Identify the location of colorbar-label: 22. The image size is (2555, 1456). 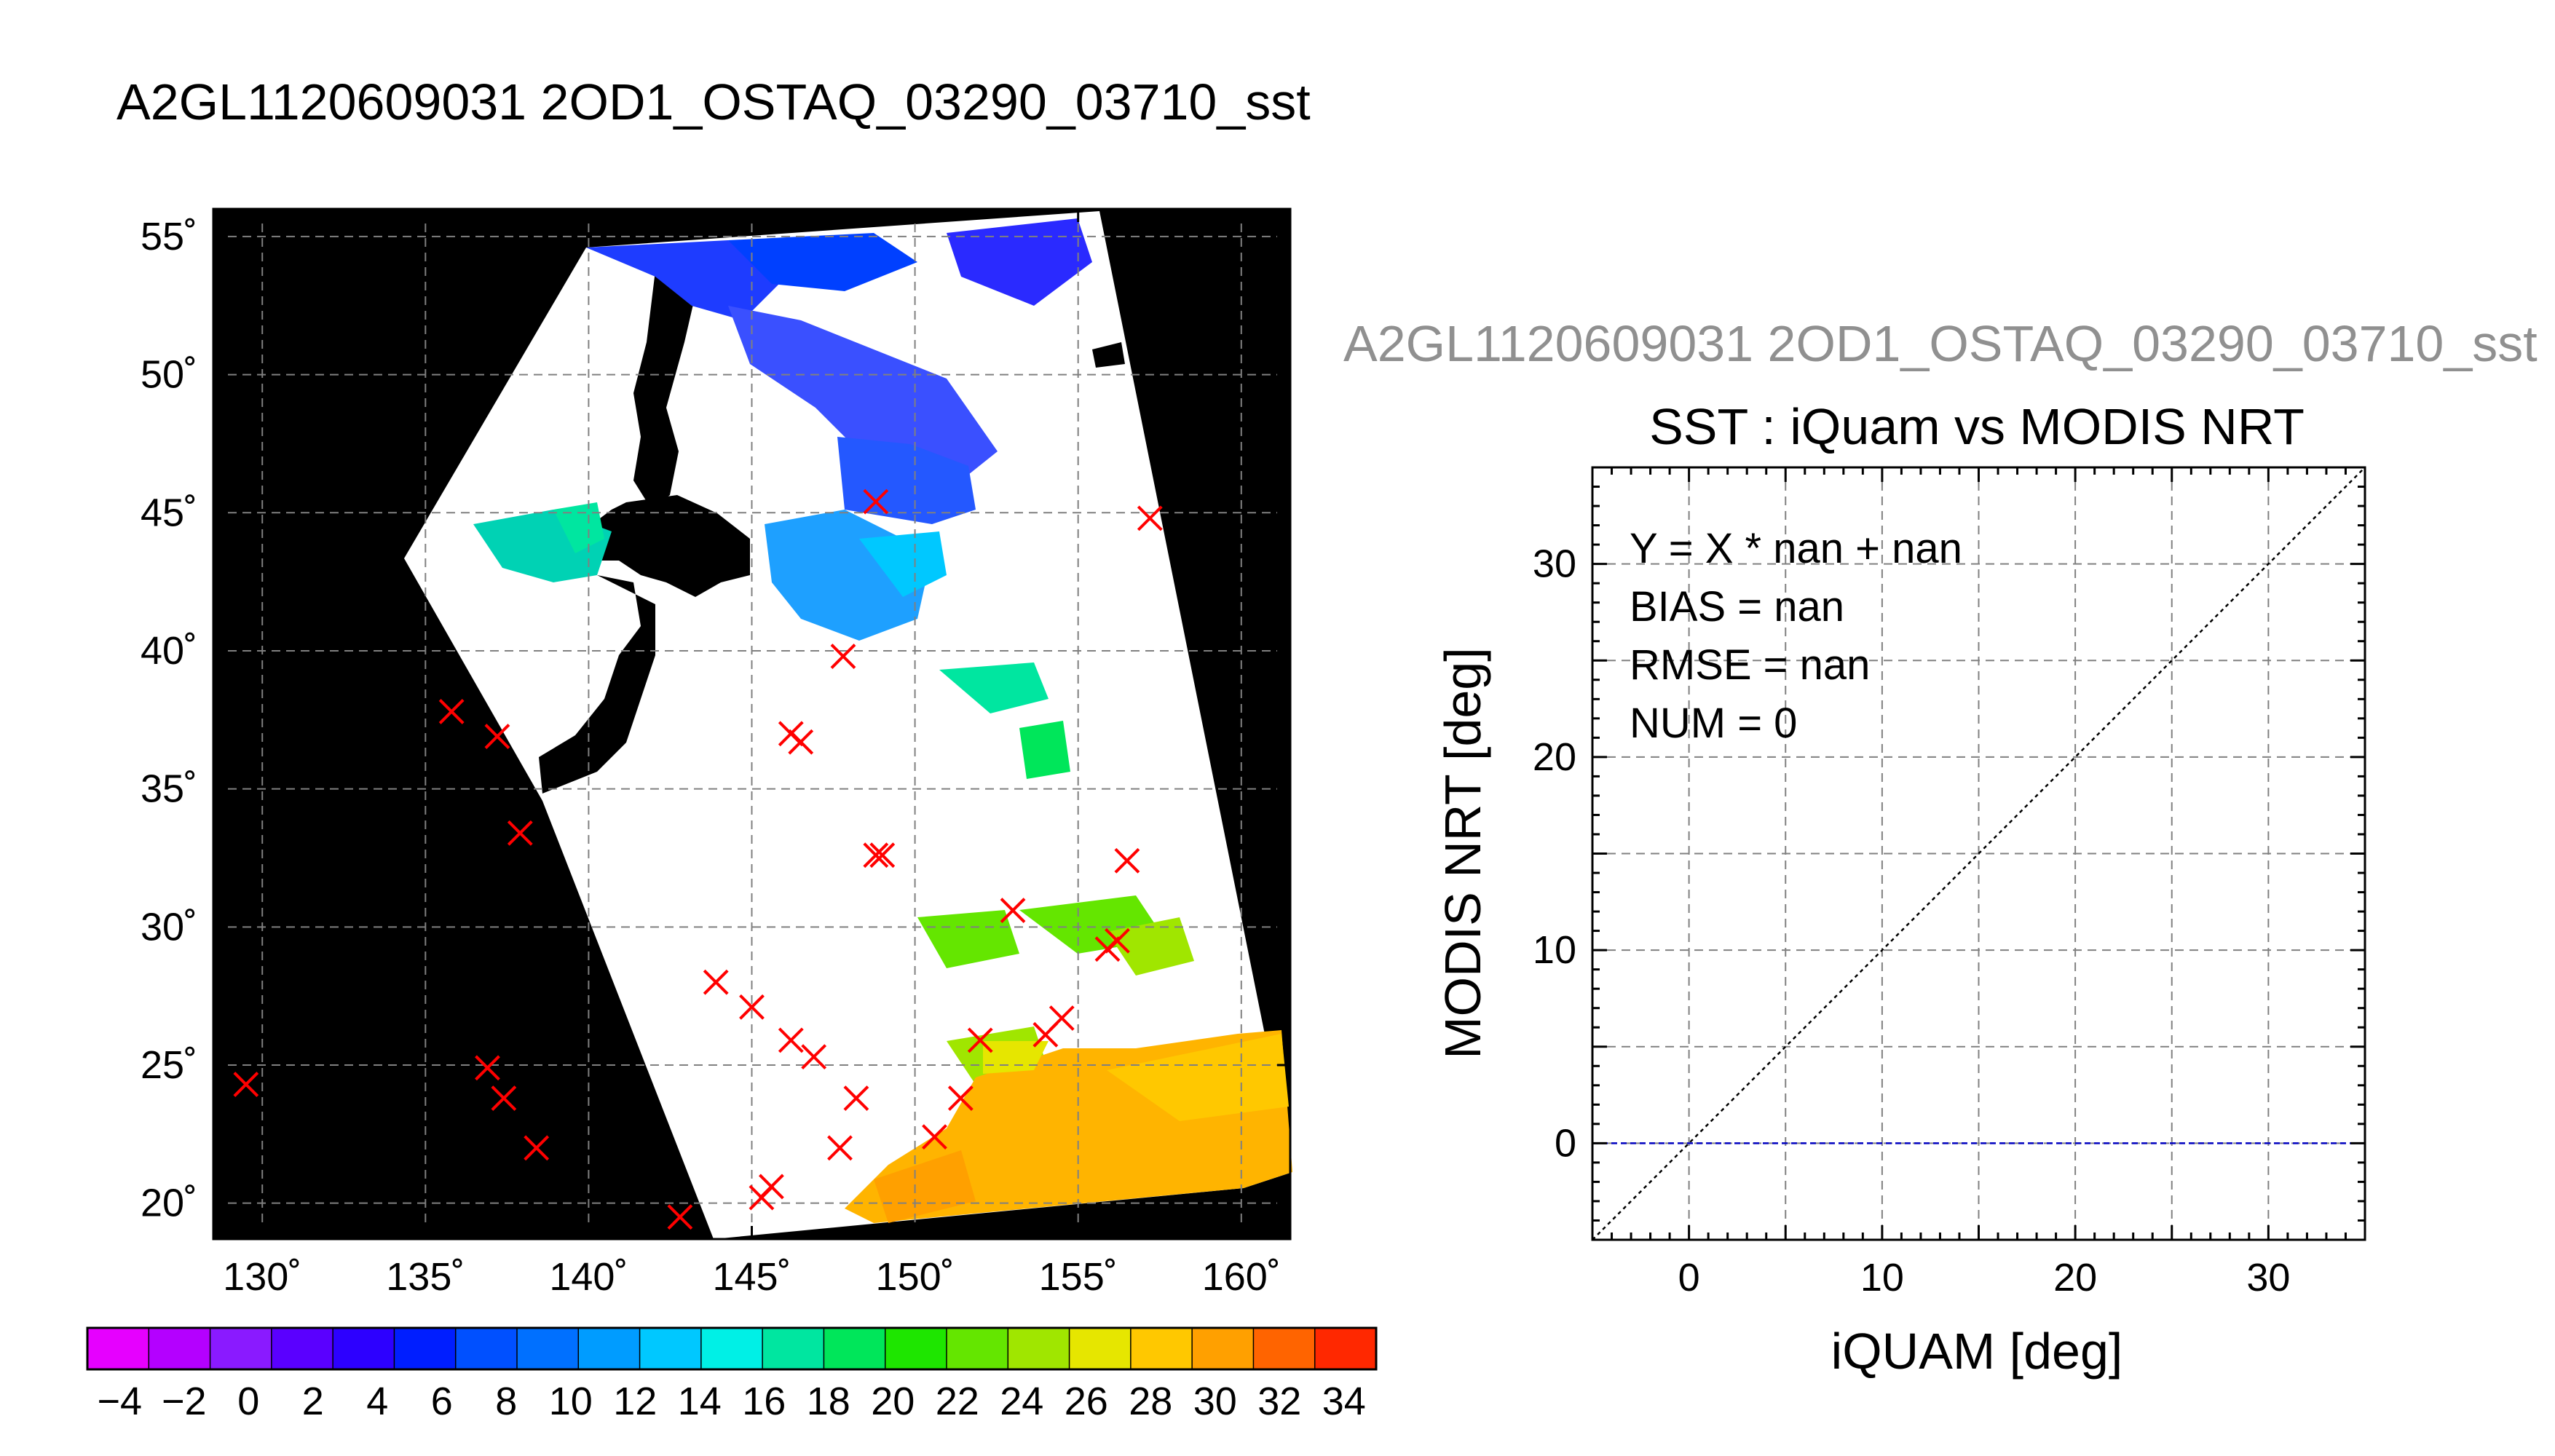
(957, 1401).